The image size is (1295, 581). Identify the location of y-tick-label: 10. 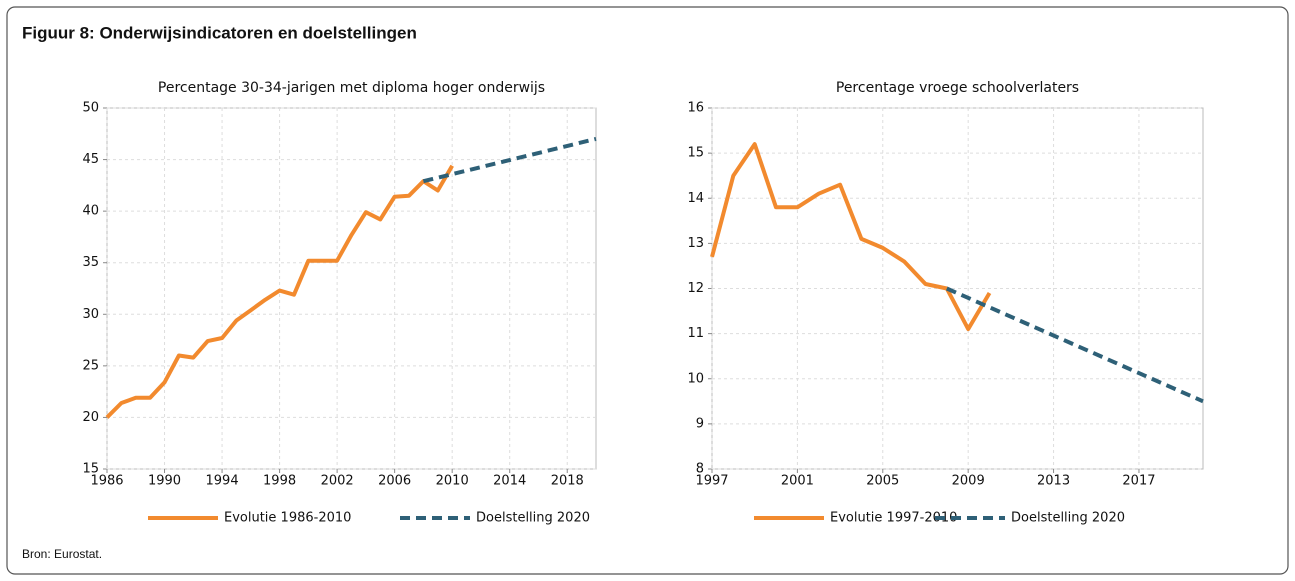
(695, 378).